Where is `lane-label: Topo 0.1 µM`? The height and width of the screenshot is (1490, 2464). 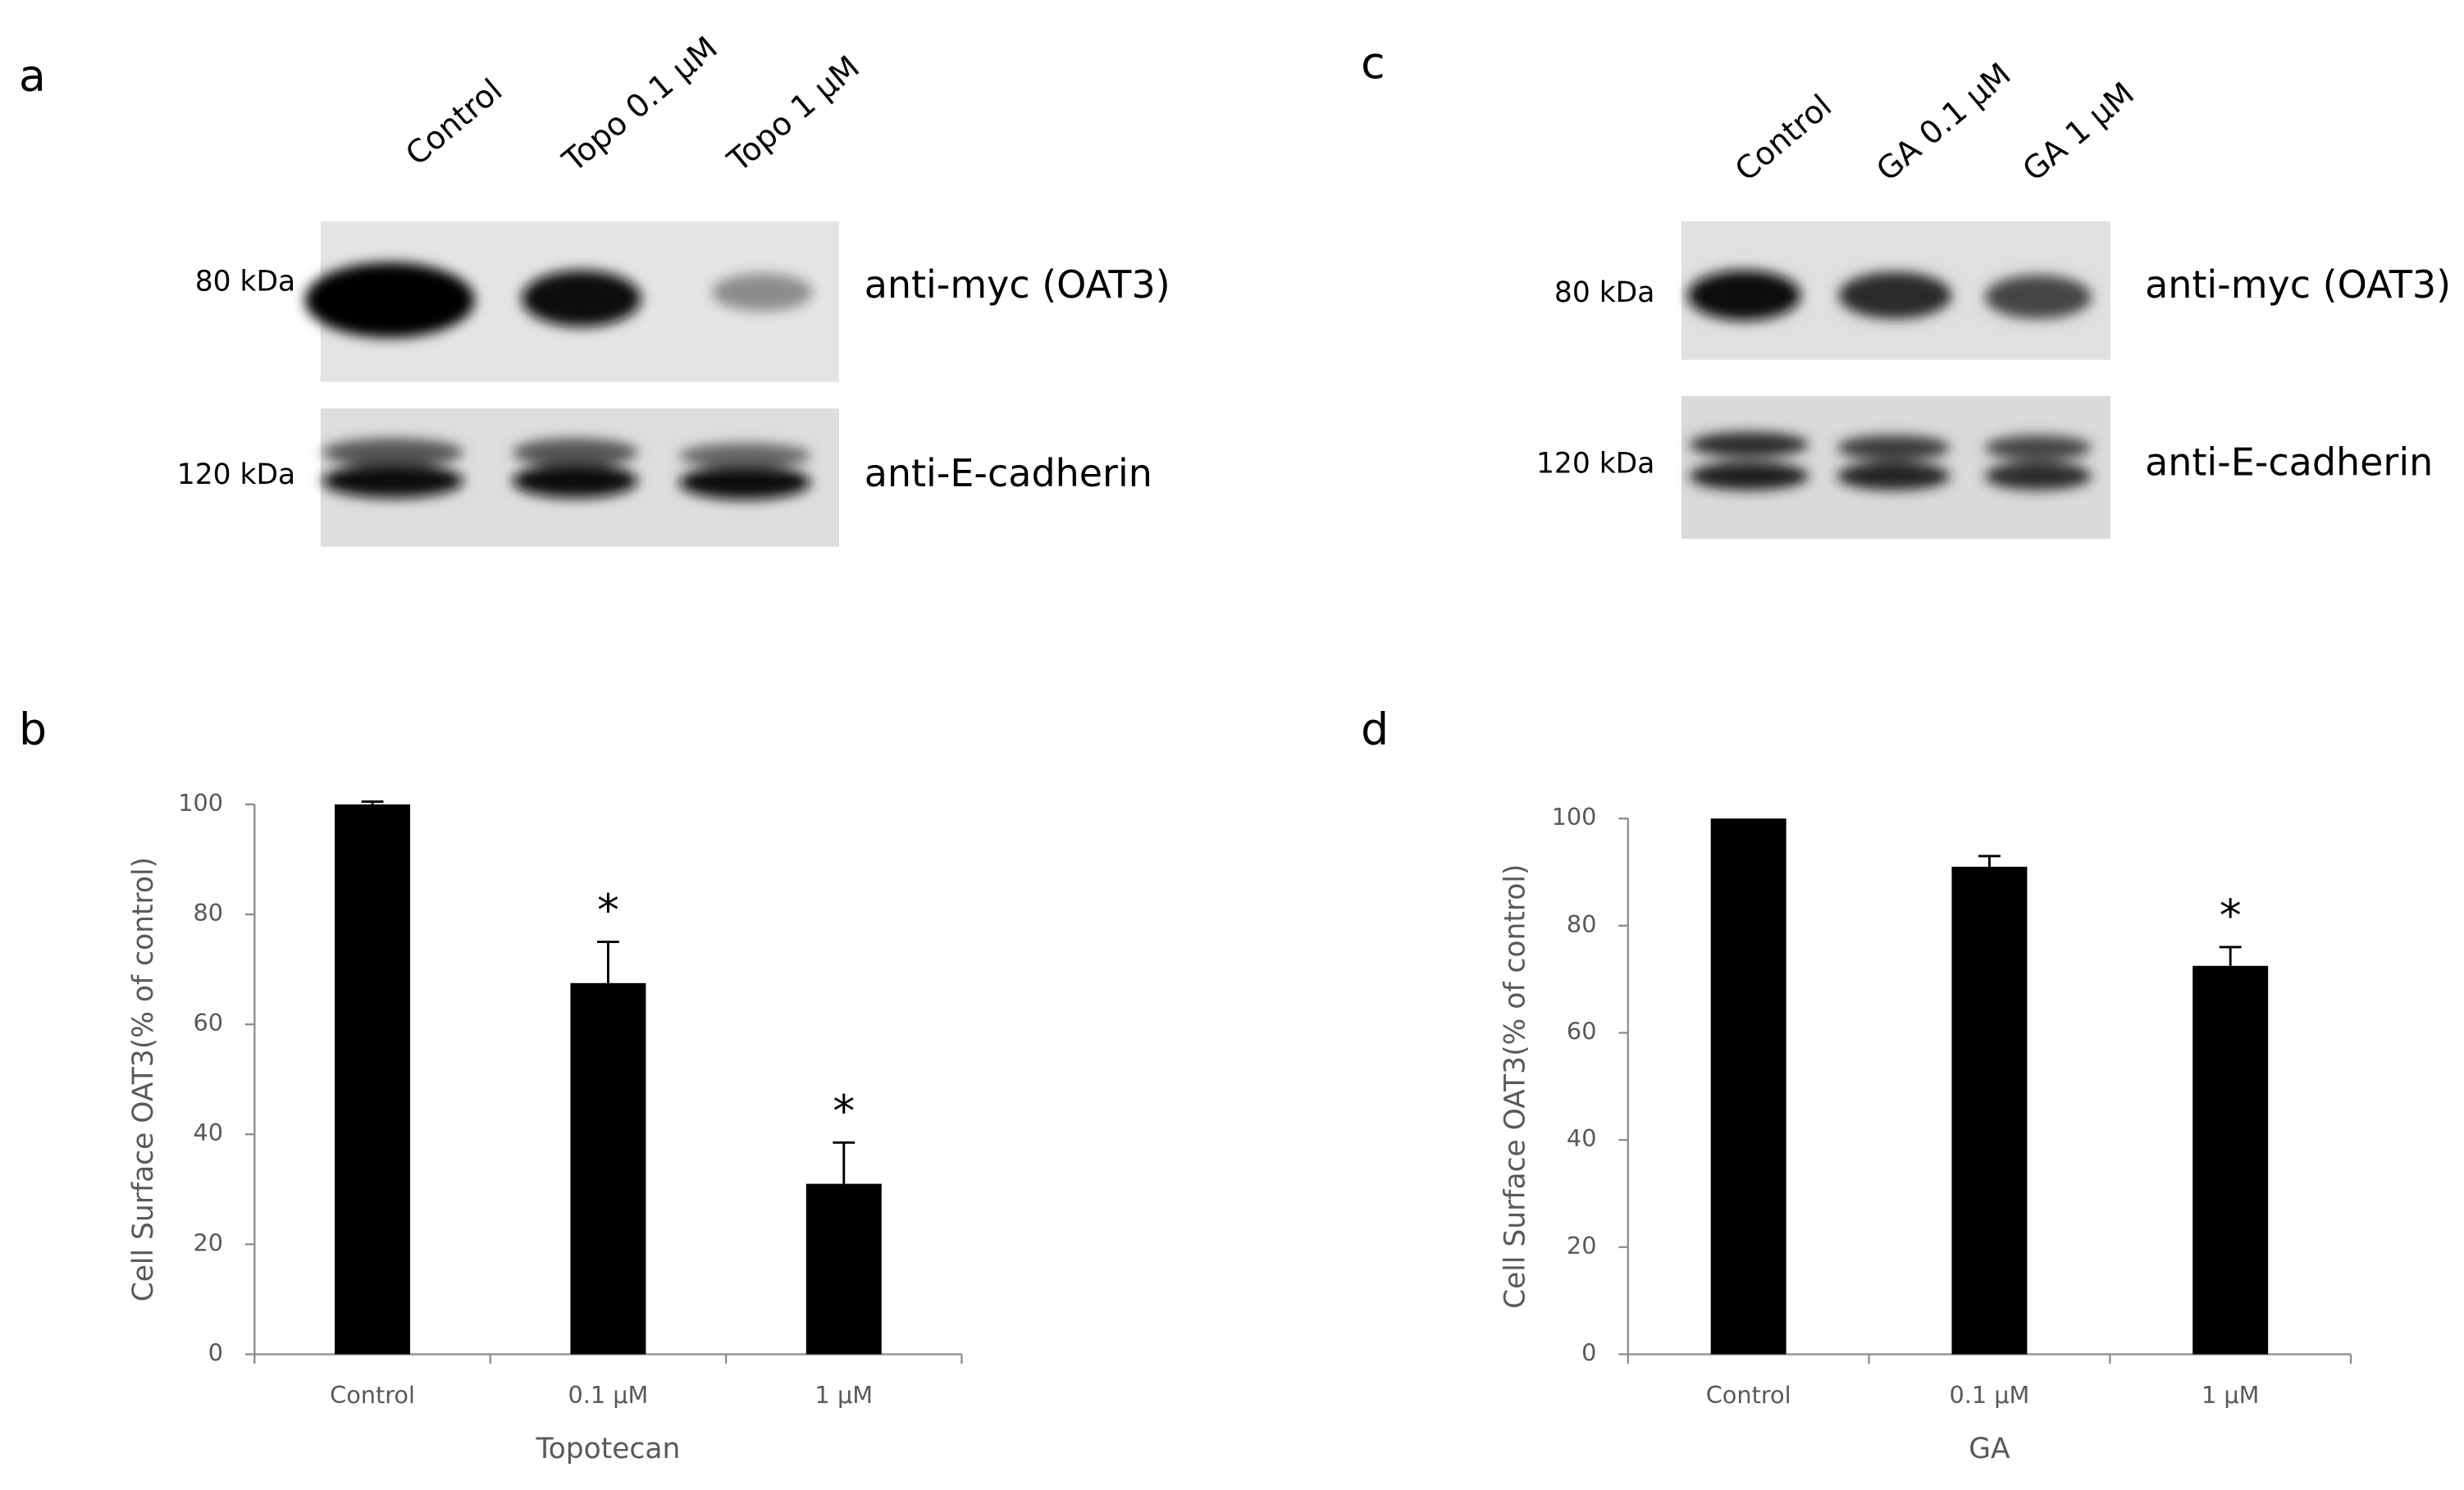
lane-label: Topo 0.1 µM is located at coordinates (639, 105).